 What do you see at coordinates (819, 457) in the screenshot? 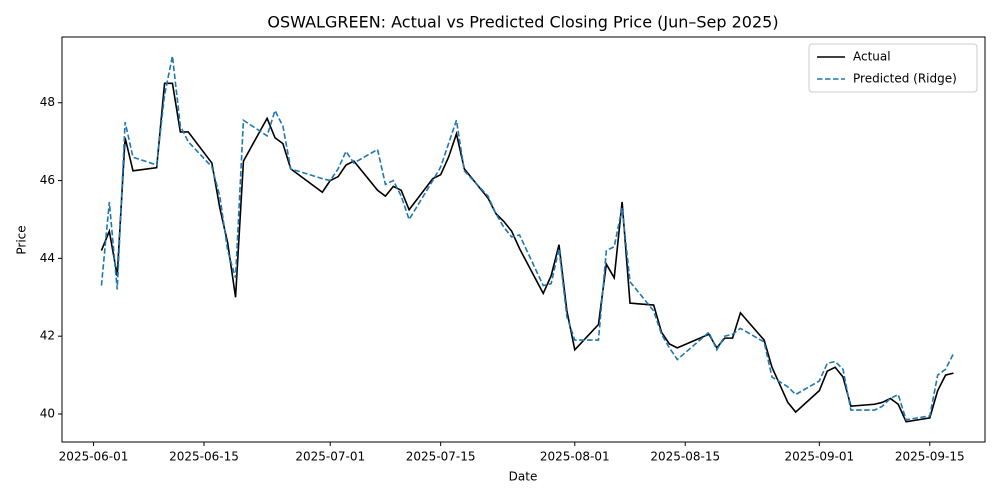
I see `x-tick-label: 2025-09-01` at bounding box center [819, 457].